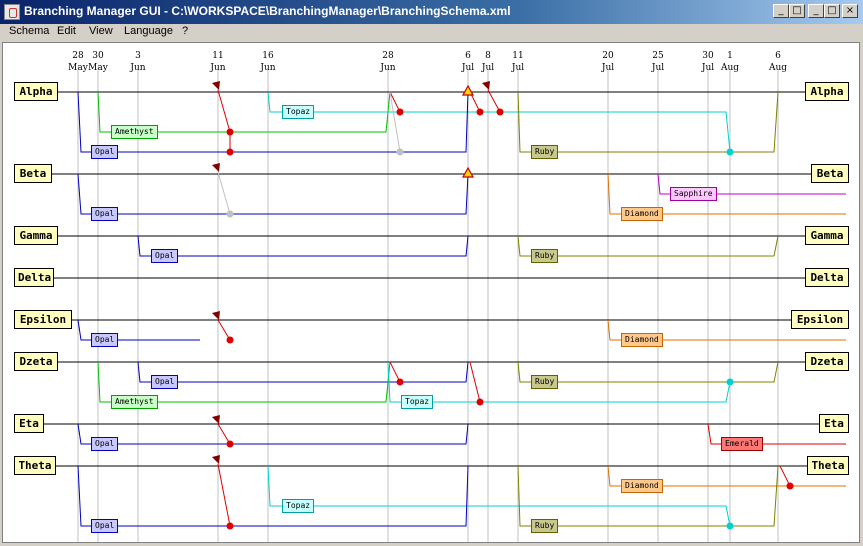 Image resolution: width=863 pixels, height=546 pixels. I want to click on lane-label-right-gamma: Gamma, so click(827, 235).